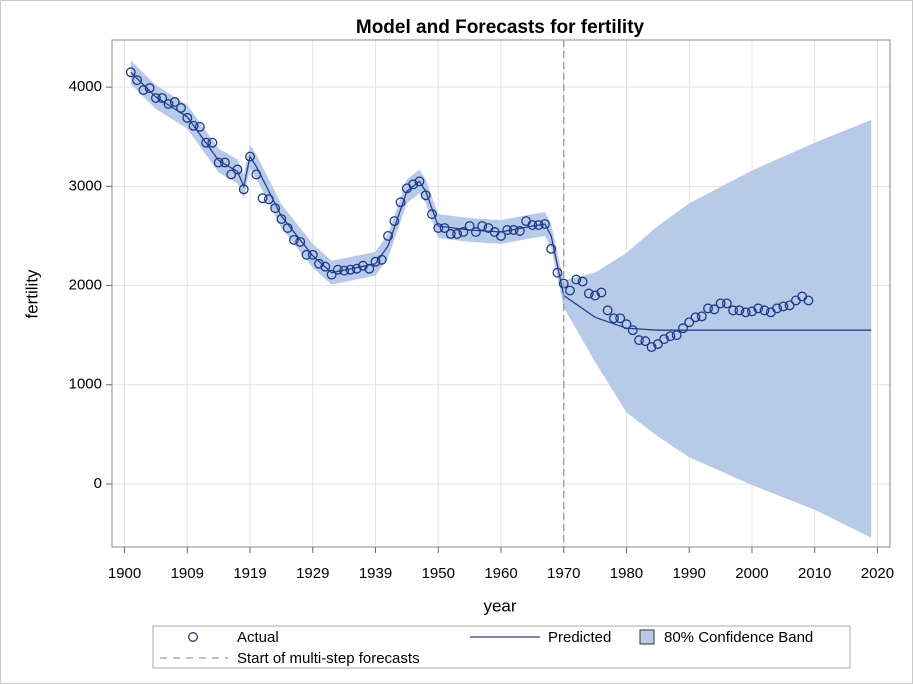 This screenshot has height=684, width=913. Describe the element at coordinates (499, 605) in the screenshot. I see `x-axis-label: year` at that location.